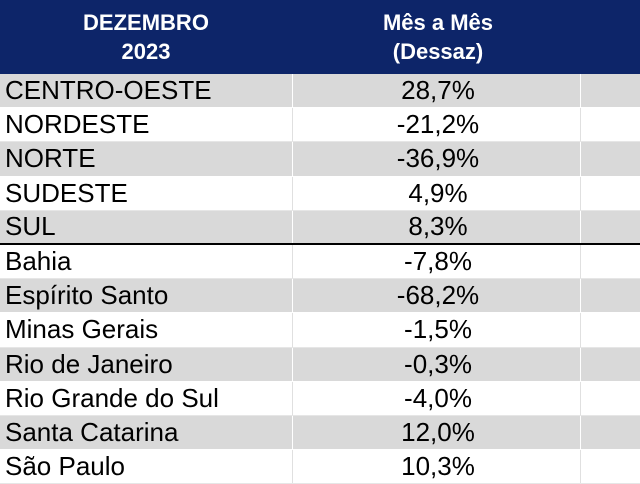 The height and width of the screenshot is (484, 640). I want to click on region-cell: Rio Grande do Sul, so click(112, 397).